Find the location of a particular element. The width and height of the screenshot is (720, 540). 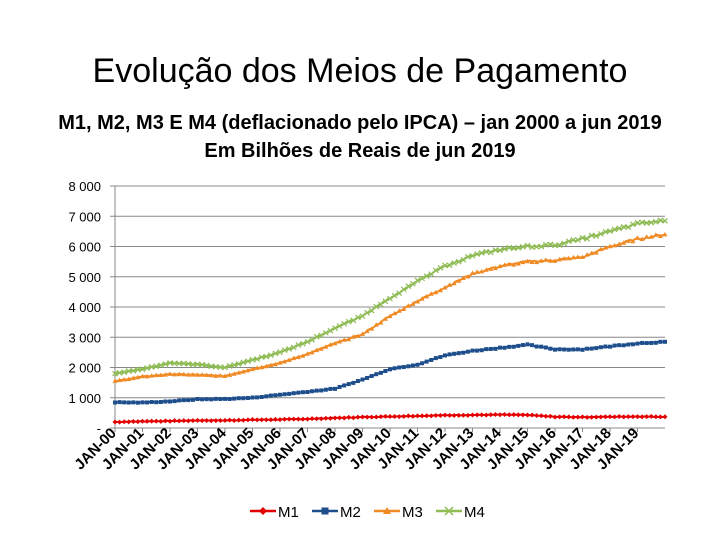

y-tick-label: 4 000 is located at coordinates (84, 307).